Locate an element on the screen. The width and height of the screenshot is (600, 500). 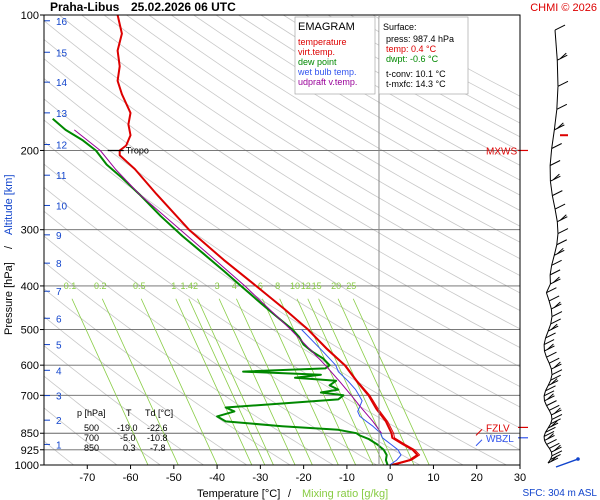
temperature-tick-label: -70 is located at coordinates (87, 478).